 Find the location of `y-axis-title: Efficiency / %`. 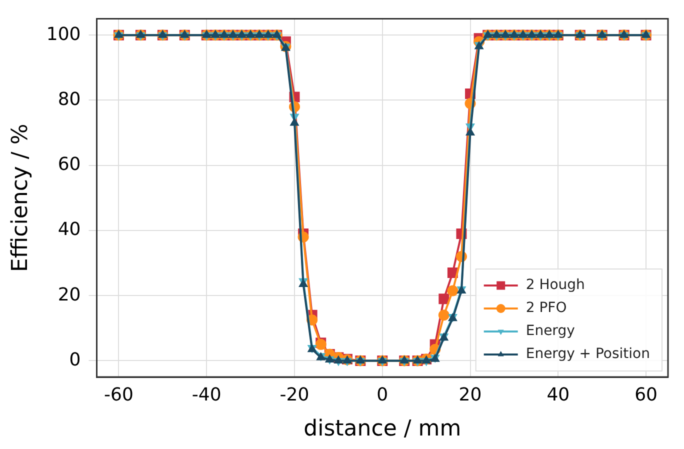

y-axis-title: Efficiency / % is located at coordinates (20, 198).